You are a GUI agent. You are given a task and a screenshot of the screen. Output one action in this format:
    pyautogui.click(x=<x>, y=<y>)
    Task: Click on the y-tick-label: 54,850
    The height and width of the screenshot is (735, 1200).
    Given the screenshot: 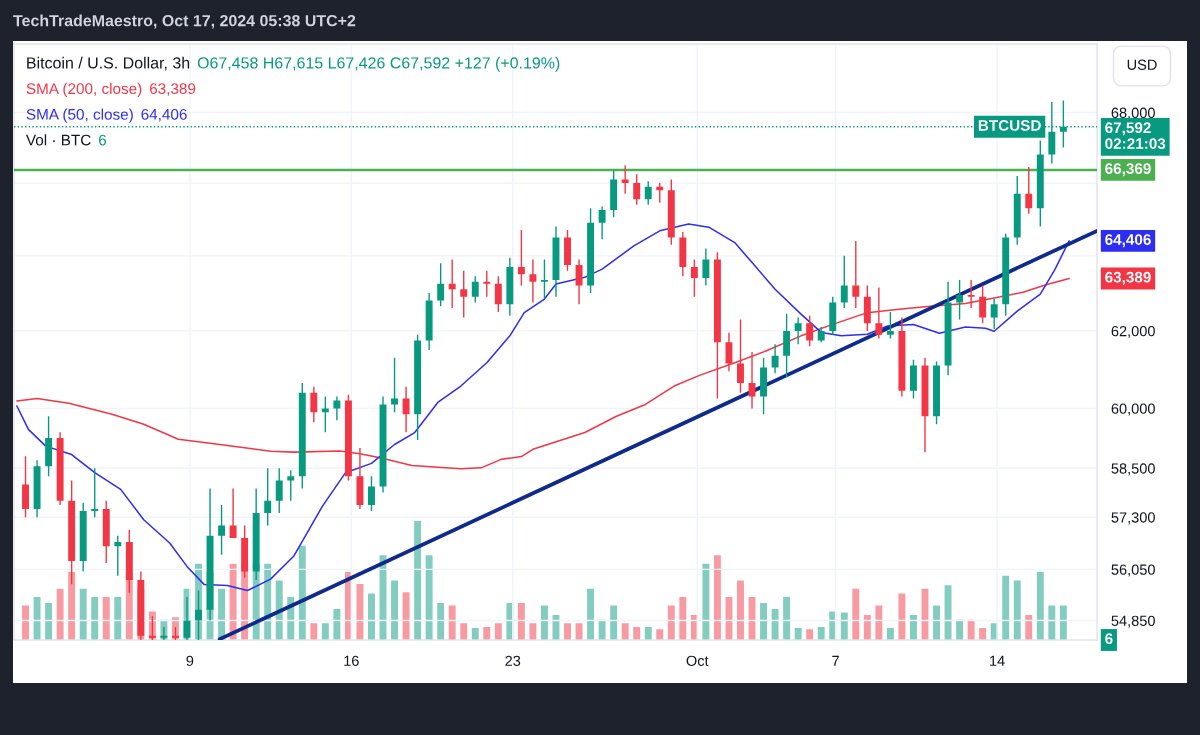 What is the action you would take?
    pyautogui.click(x=1133, y=621)
    